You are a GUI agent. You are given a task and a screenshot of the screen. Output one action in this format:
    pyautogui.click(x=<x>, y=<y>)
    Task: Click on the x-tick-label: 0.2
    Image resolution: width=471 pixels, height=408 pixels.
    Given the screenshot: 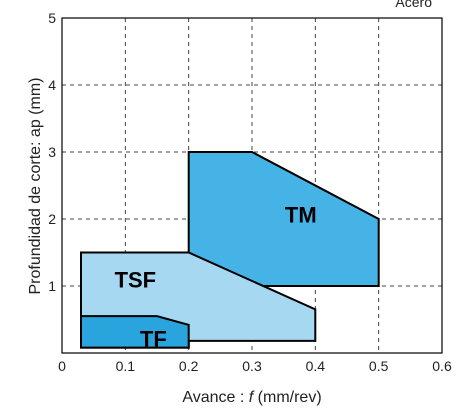 What is the action you would take?
    pyautogui.click(x=189, y=366)
    